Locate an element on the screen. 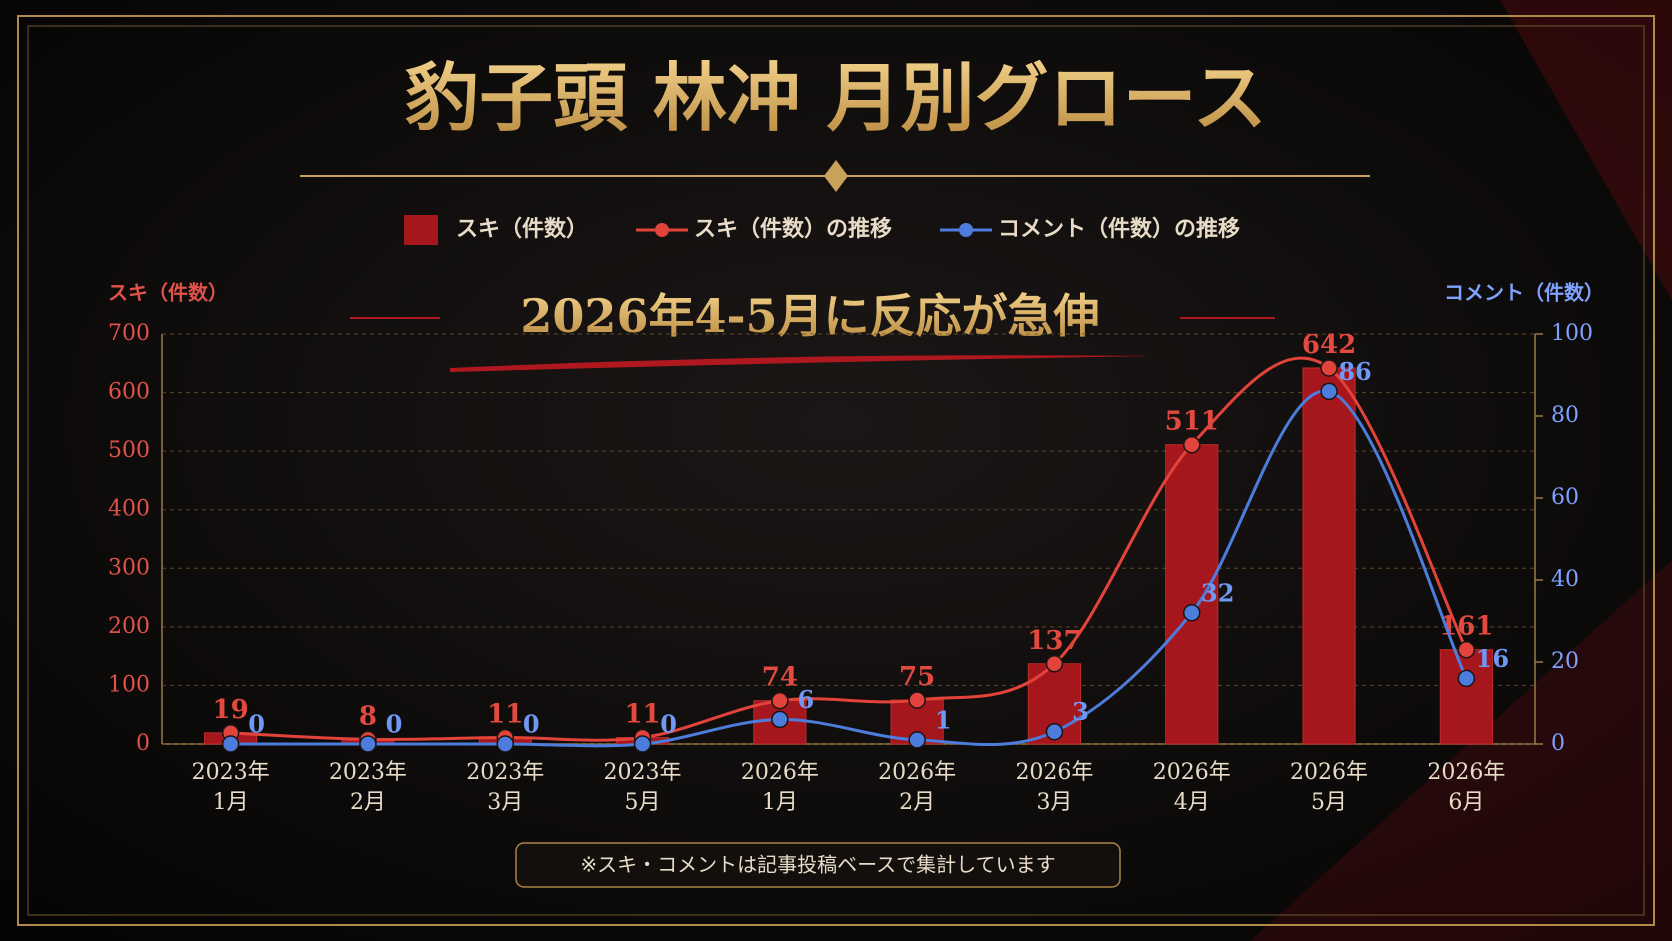  footnote: ※スキ・コメントは記事投稿ベースで集計しています is located at coordinates (817, 865).